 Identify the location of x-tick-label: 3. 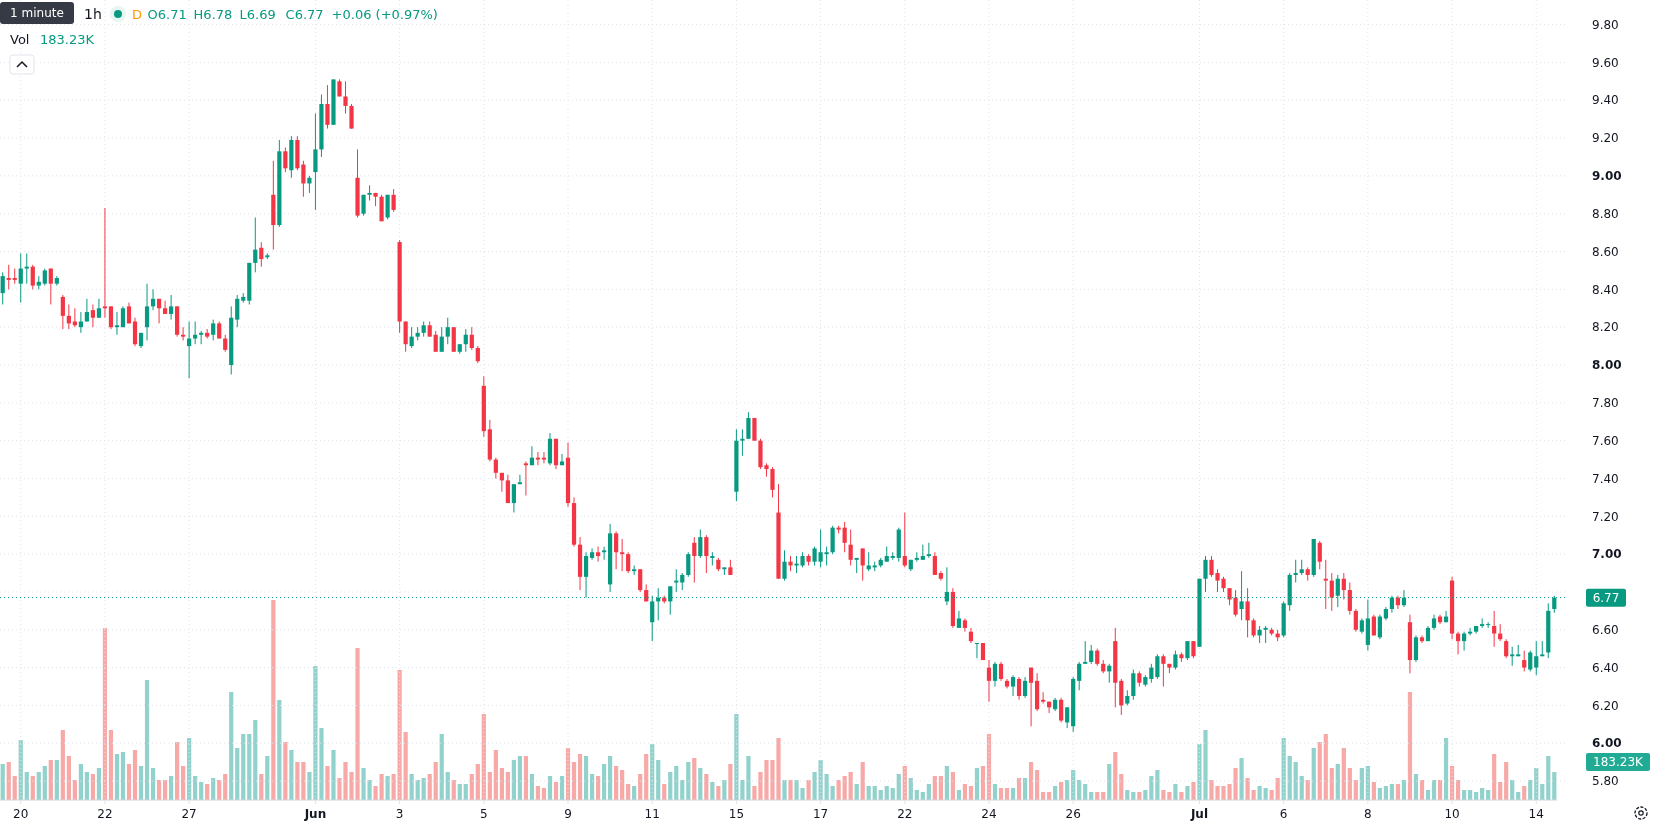
(399, 814).